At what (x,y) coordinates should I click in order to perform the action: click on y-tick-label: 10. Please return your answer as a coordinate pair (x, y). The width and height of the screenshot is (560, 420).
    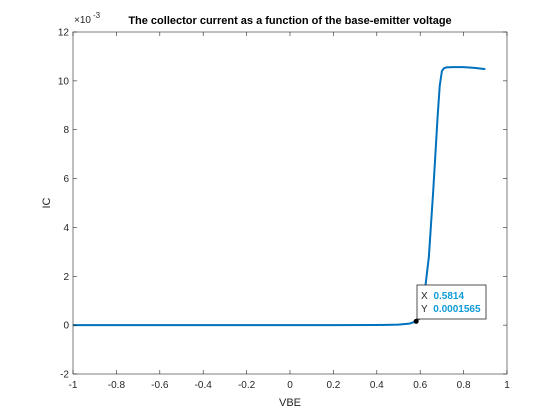
    Looking at the image, I should click on (64, 81).